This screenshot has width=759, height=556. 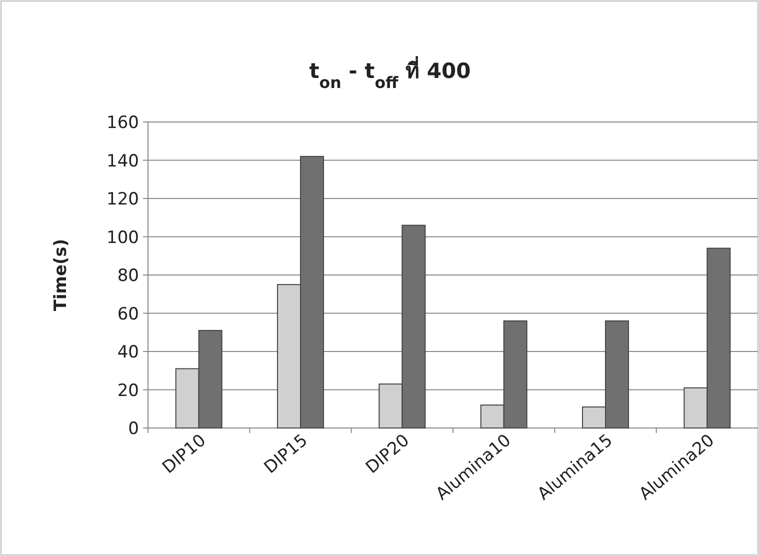 I want to click on y-tick-label: 120, so click(x=122, y=200).